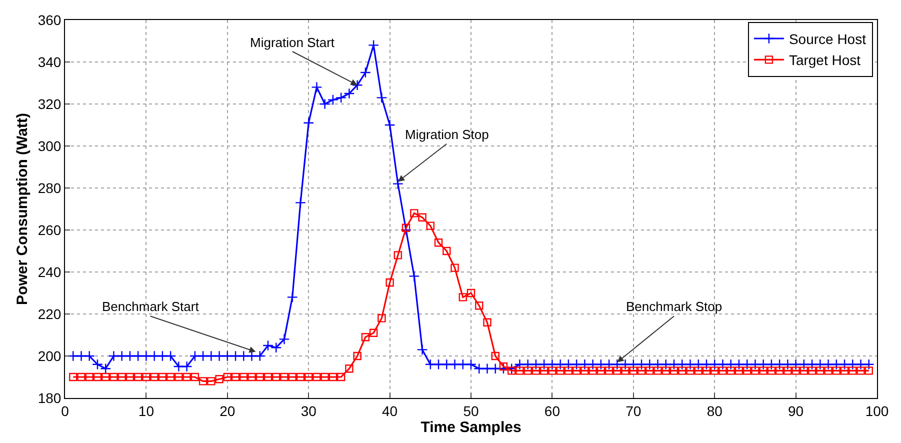  Describe the element at coordinates (50, 146) in the screenshot. I see `y-tick-label: 300` at that location.